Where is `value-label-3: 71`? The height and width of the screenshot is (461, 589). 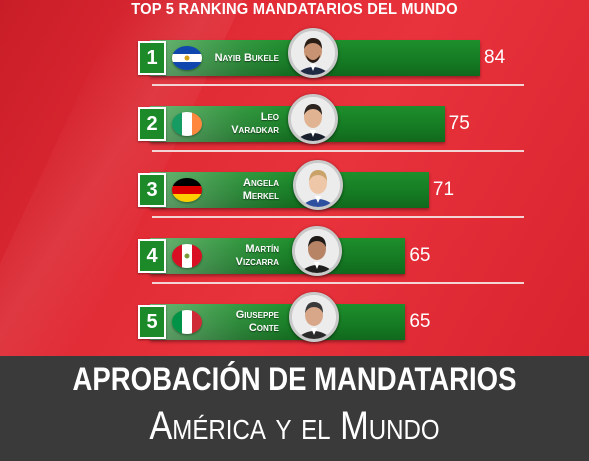 value-label-3: 71 is located at coordinates (443, 189).